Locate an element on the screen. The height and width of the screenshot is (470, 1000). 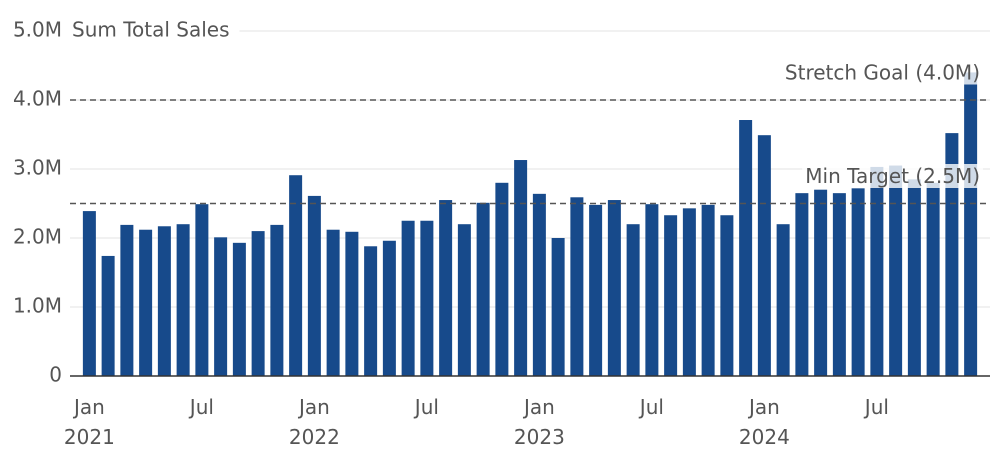
y-axis-title-bg is located at coordinates (154, 29).